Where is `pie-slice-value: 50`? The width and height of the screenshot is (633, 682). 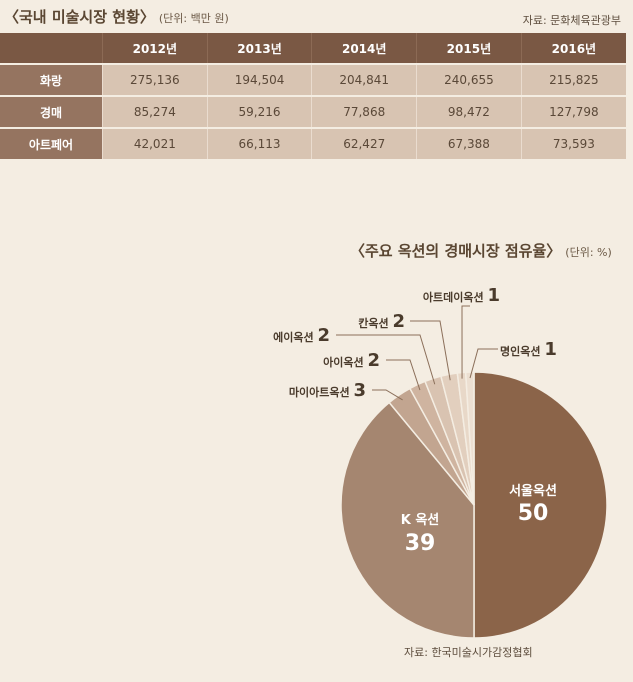
pie-slice-value: 50 is located at coordinates (533, 513).